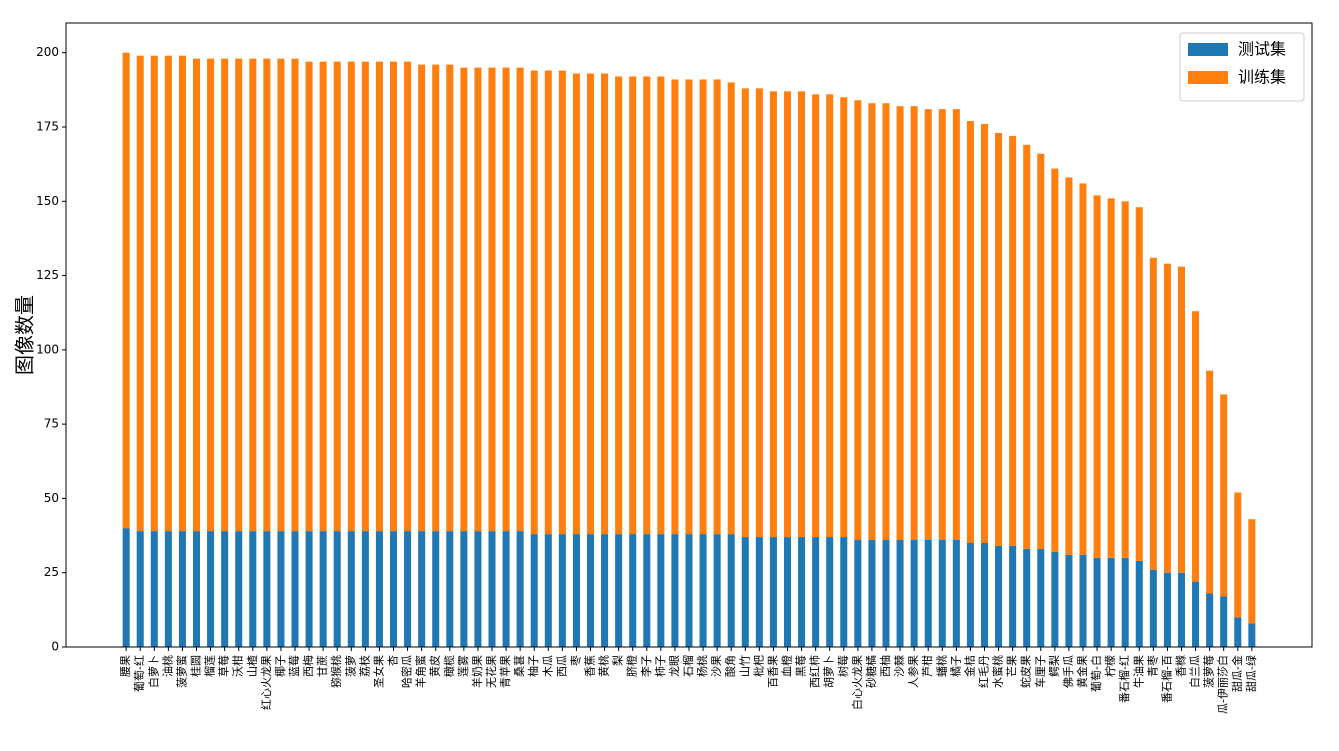  I want to click on x-tick-label: 香橼, so click(1180, 666).